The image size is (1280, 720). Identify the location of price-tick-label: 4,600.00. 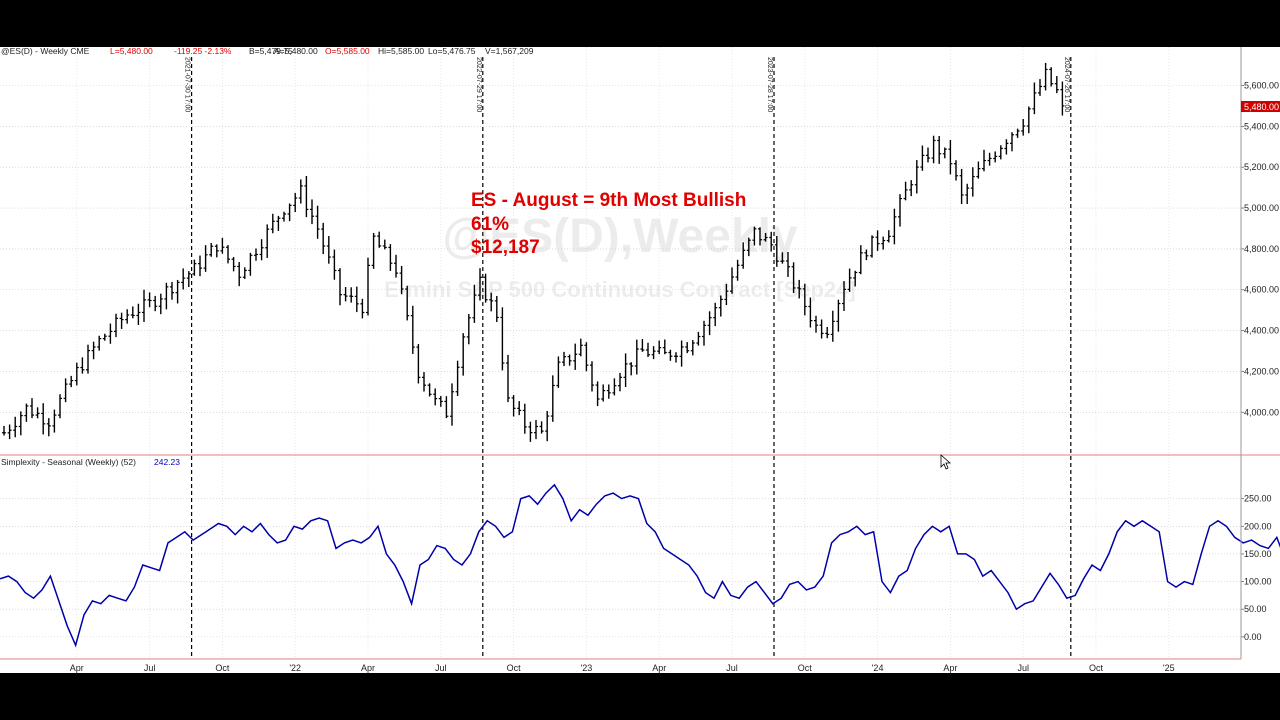
(1261, 290).